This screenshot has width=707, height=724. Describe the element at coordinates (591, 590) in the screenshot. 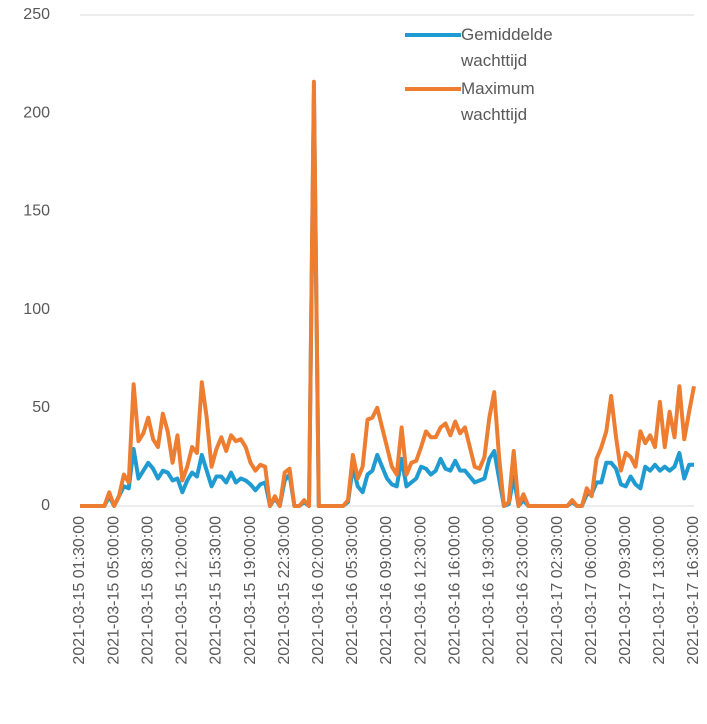

I see `x-tick-label: 2021-03-17 06:00:00` at that location.